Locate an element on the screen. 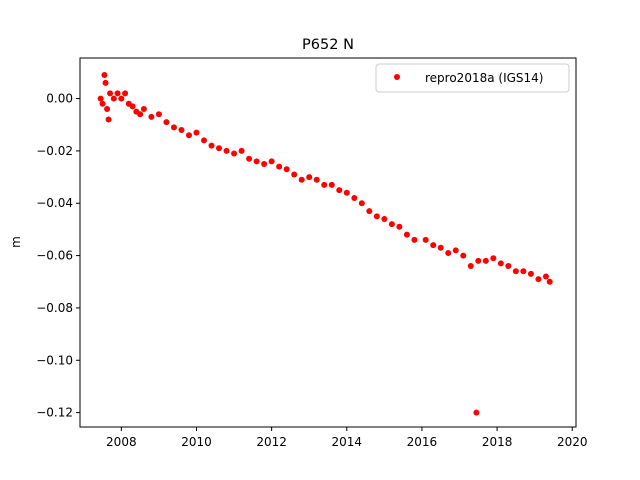  y-axis-label: m is located at coordinates (16, 242).